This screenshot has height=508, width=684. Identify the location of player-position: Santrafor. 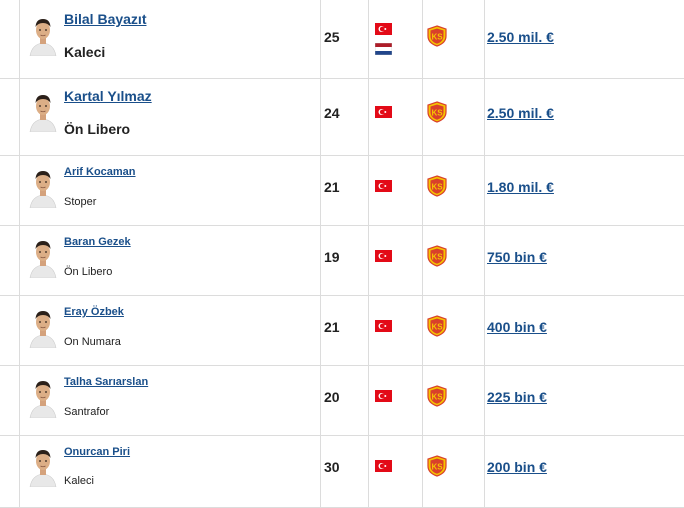
(87, 412).